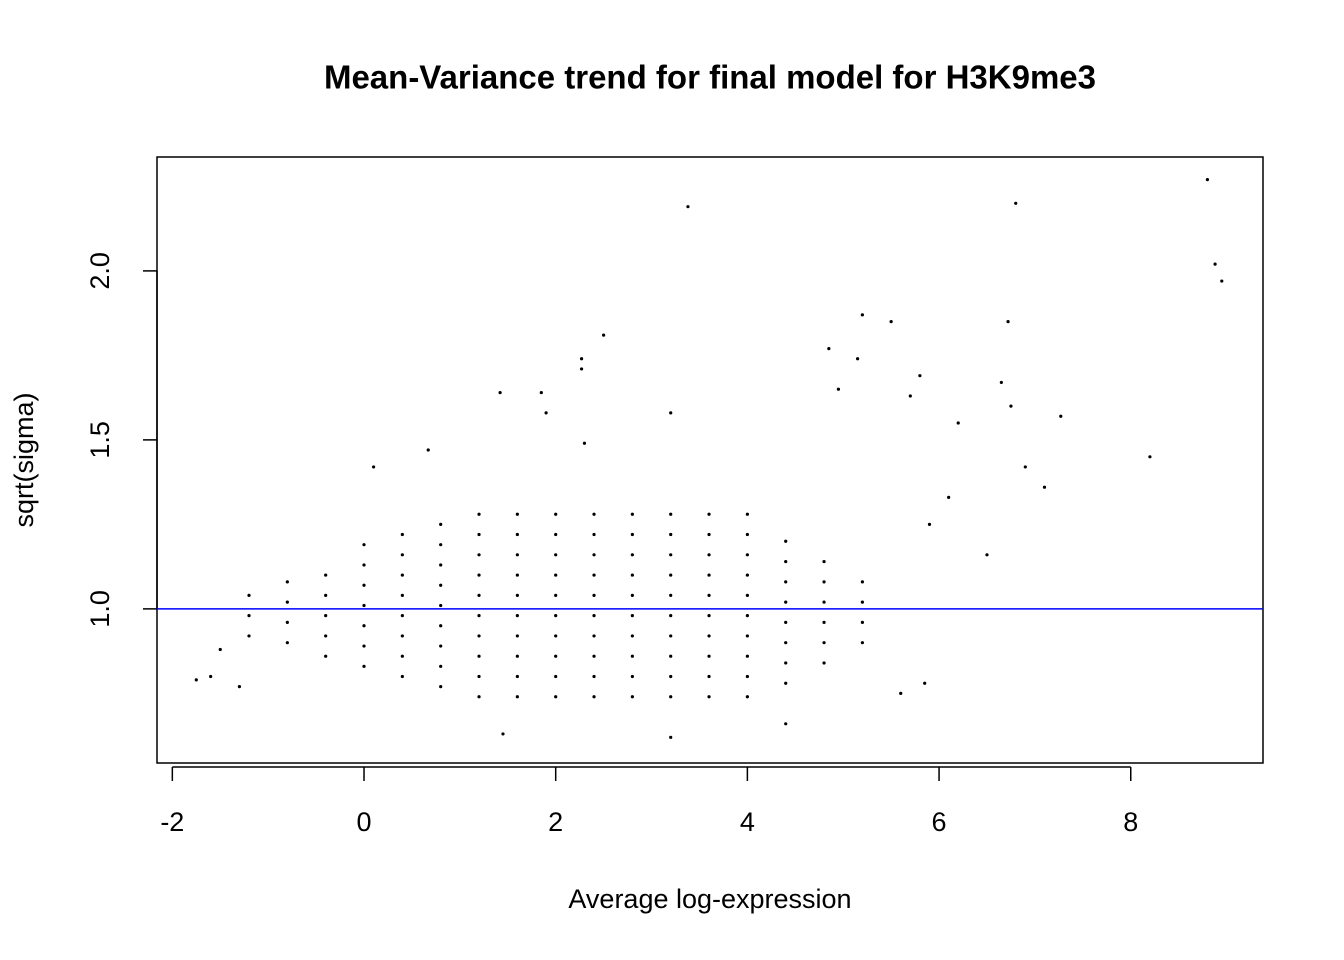 The height and width of the screenshot is (960, 1344). What do you see at coordinates (1130, 822) in the screenshot?
I see `x-tick-label: 8` at bounding box center [1130, 822].